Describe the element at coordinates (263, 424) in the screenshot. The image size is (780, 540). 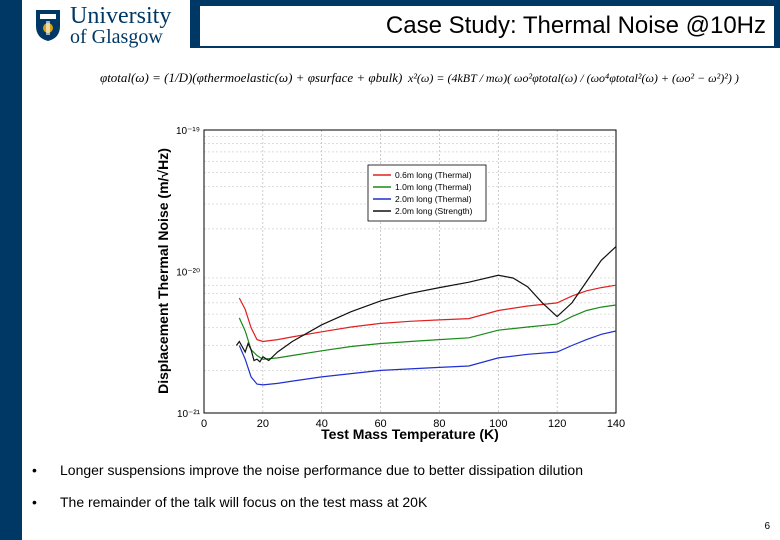
I see `x-tick-label: 20` at that location.